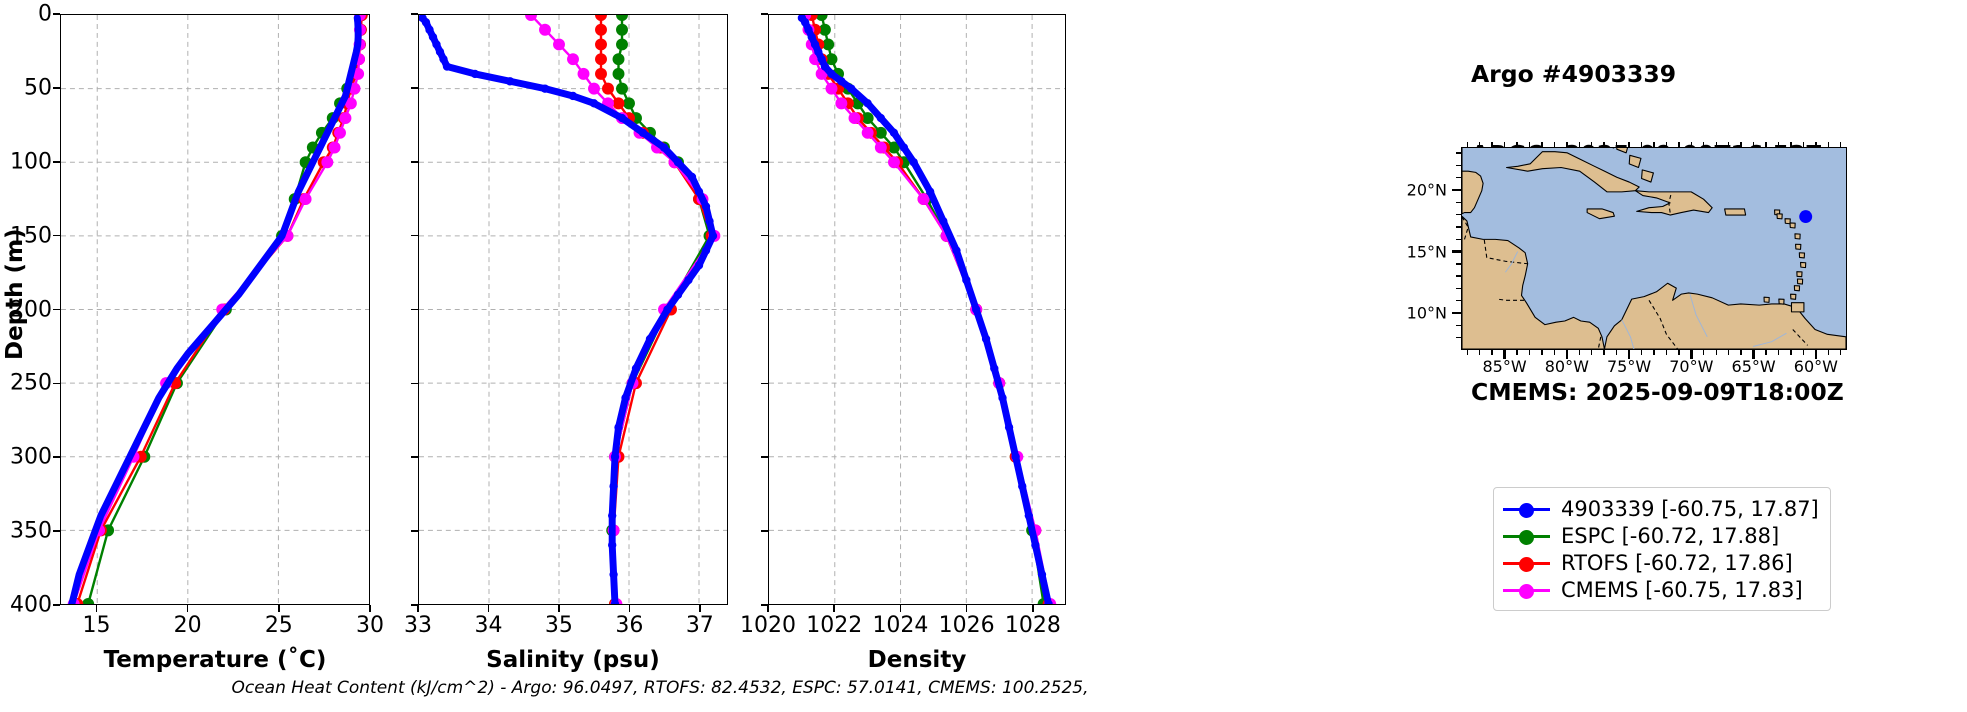 This screenshot has height=712, width=1967. Describe the element at coordinates (1753, 366) in the screenshot. I see `map-lon-tick-65°W: 65°W` at that location.